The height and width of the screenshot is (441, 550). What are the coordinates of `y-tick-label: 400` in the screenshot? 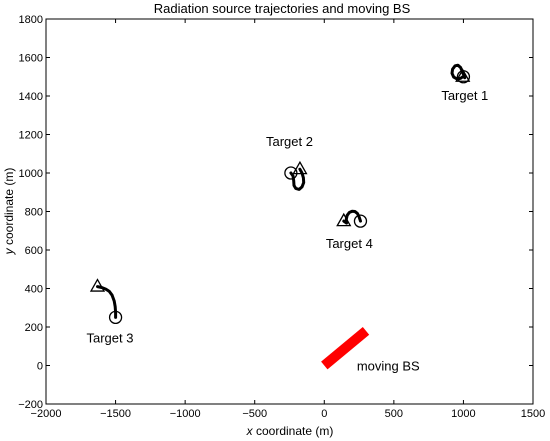 It's located at (34, 290).